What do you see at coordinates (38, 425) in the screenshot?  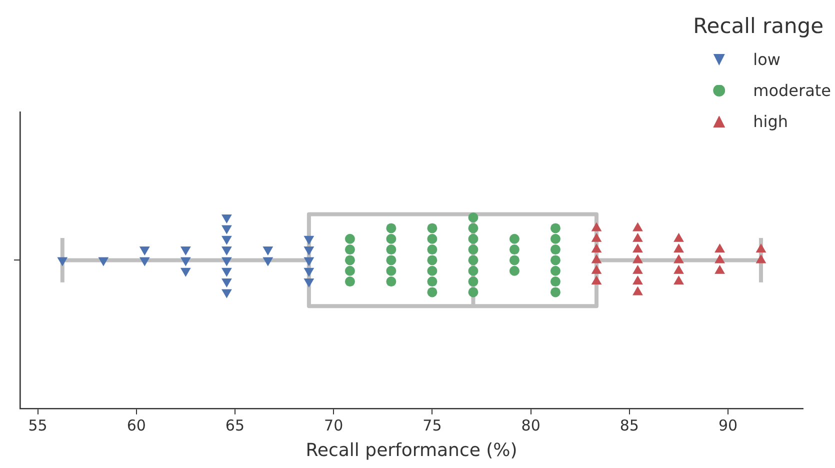 I see `x-tick-label: 55` at bounding box center [38, 425].